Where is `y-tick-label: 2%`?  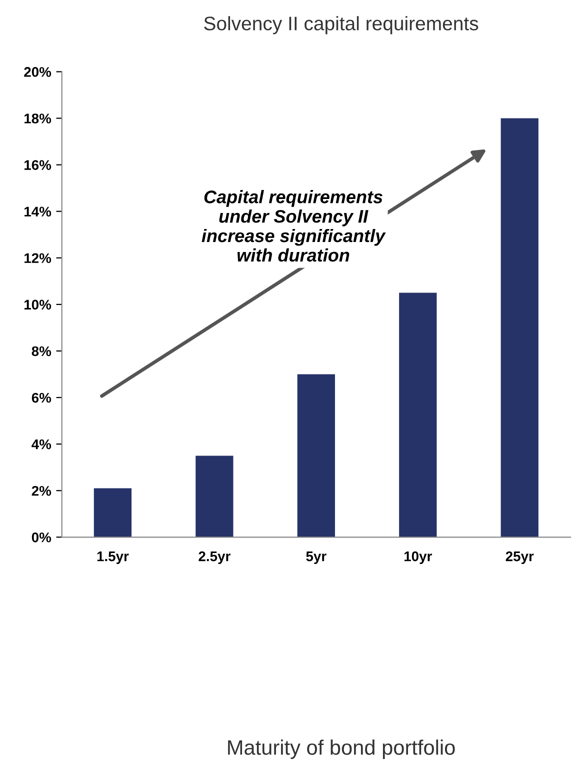 y-tick-label: 2% is located at coordinates (42, 491).